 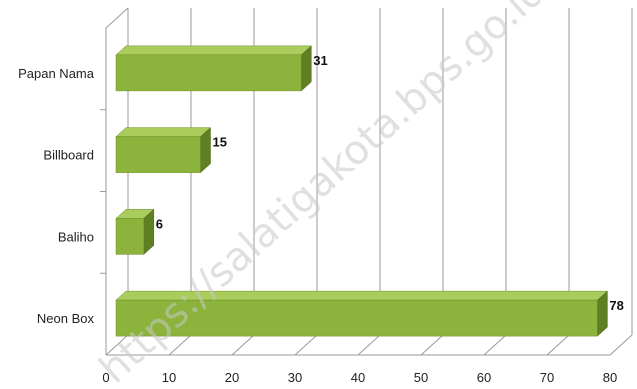 What do you see at coordinates (66, 318) in the screenshot?
I see `category-label: Neon Box` at bounding box center [66, 318].